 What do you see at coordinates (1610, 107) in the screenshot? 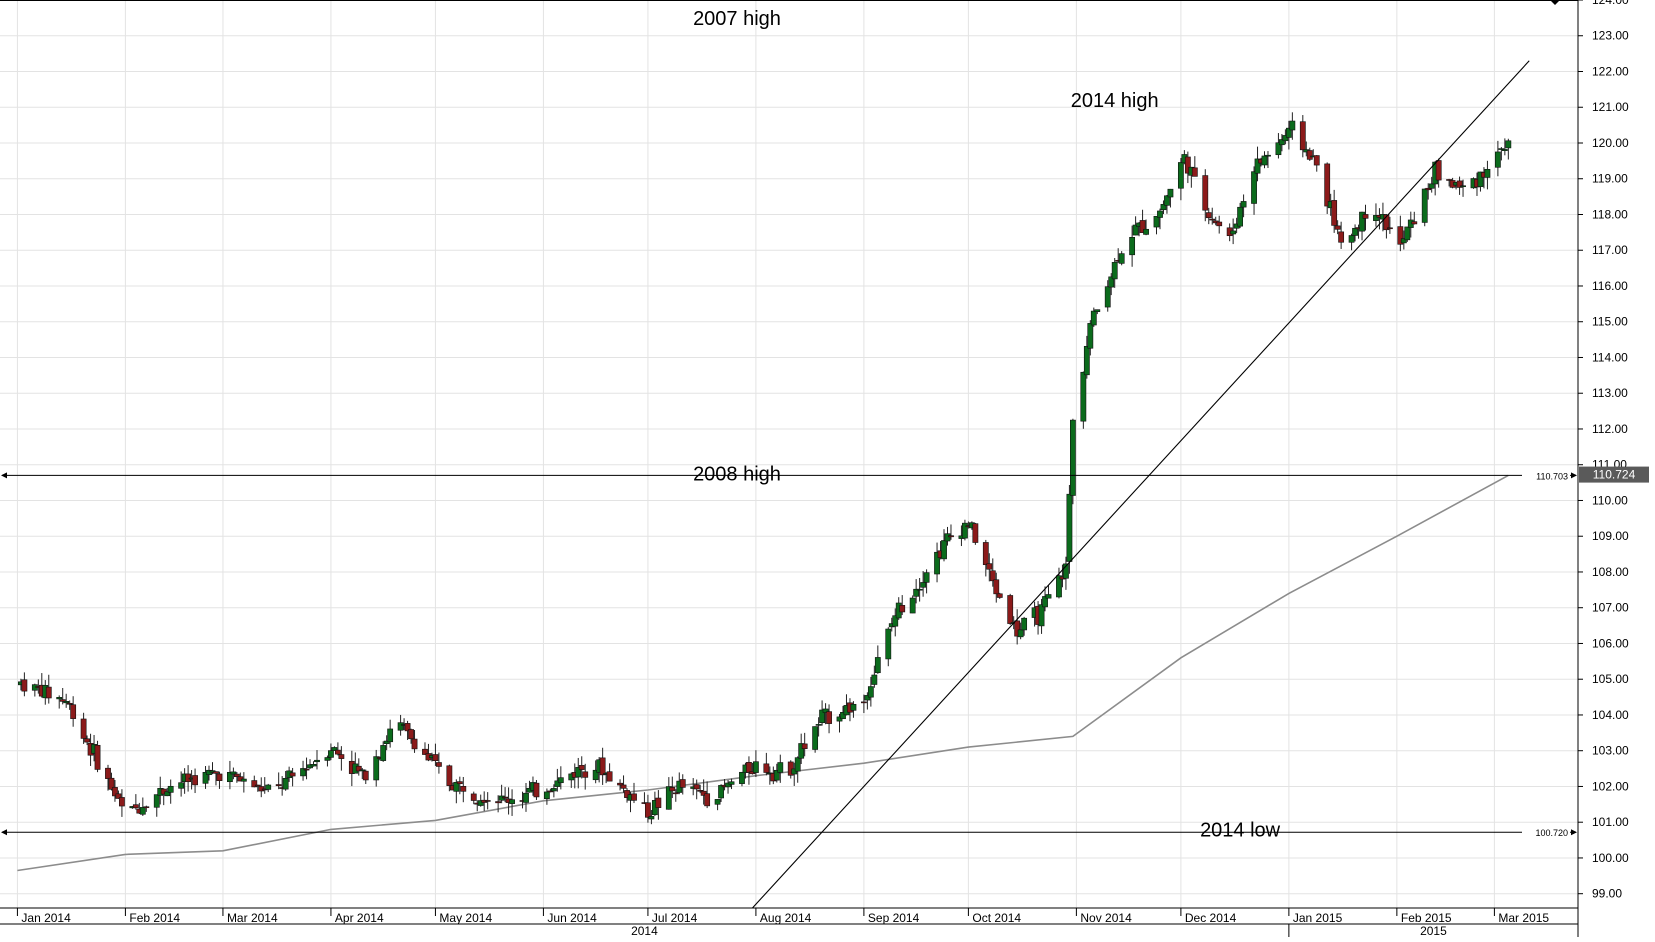
I see `y-tick-label: 121.00` at bounding box center [1610, 107].